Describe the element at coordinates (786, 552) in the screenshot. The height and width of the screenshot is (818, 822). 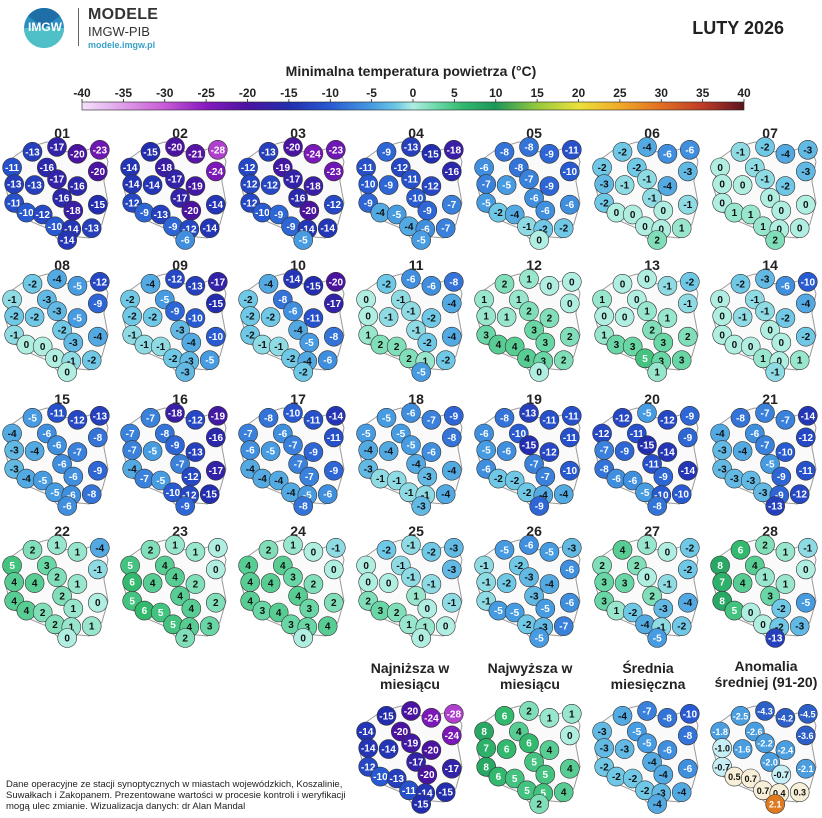
I see `station-value: 1` at that location.